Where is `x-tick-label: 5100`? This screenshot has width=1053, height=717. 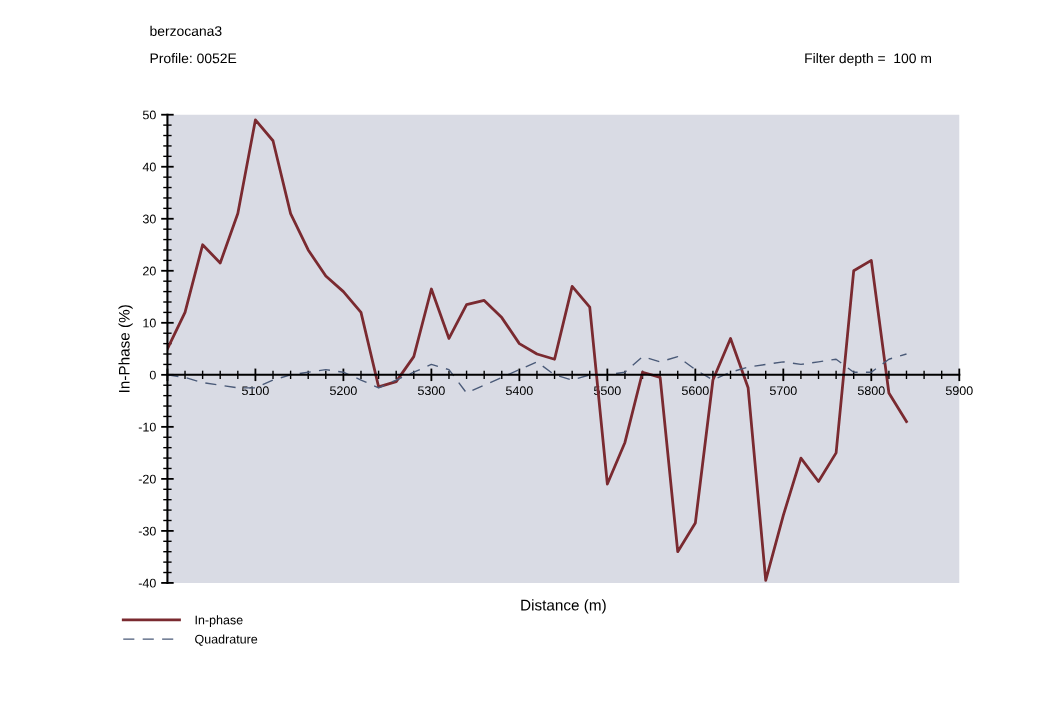 x-tick-label: 5100 is located at coordinates (255, 391).